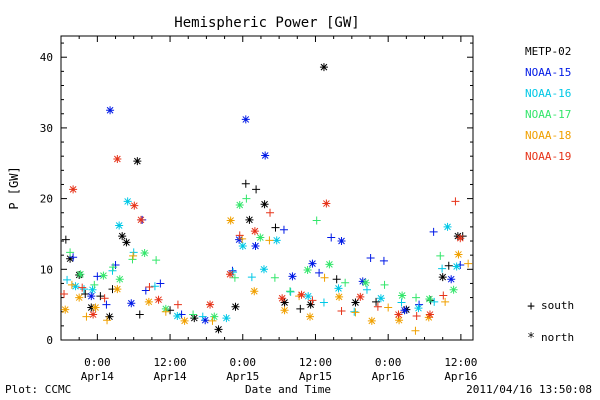  Describe the element at coordinates (49, 340) in the screenshot. I see `y-tick-label: 0` at that location.